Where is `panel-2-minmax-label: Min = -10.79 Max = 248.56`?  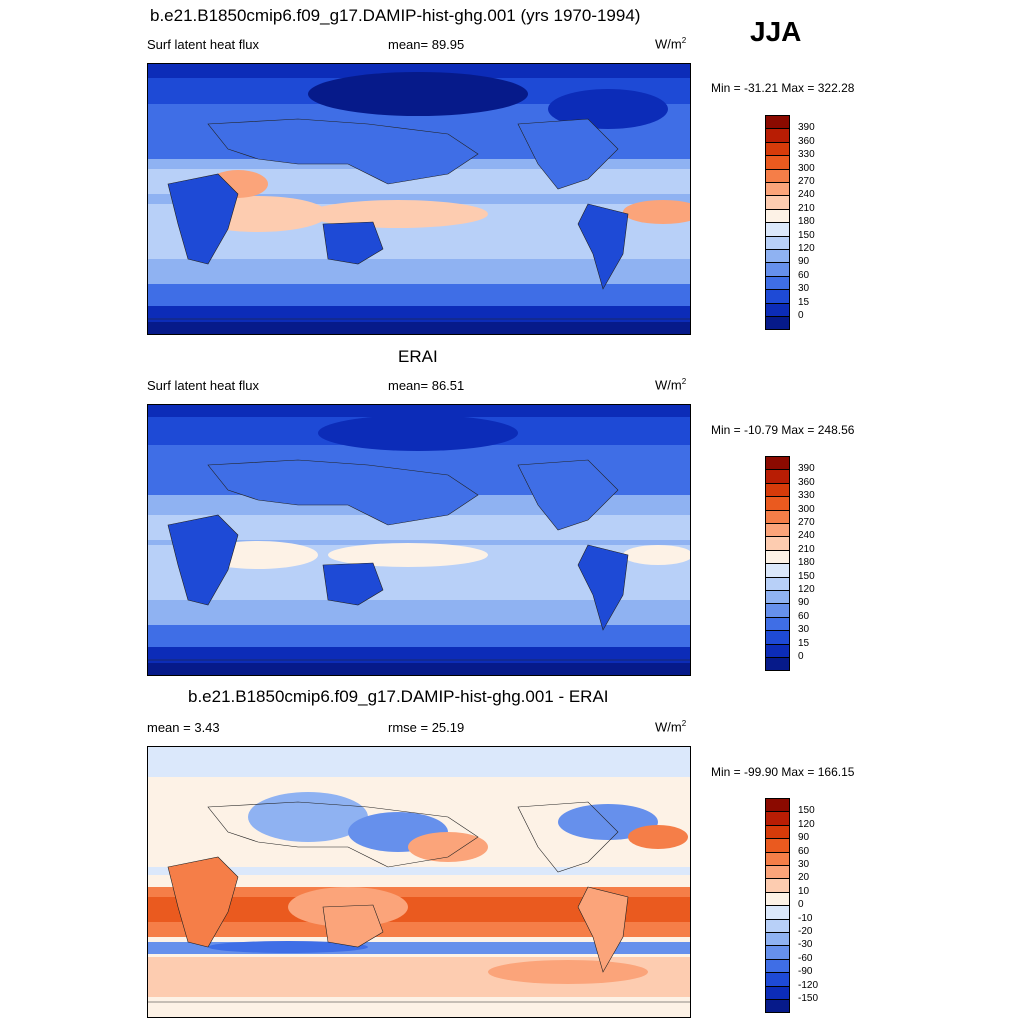
panel-2-minmax-label: Min = -10.79 Max = 248.56 is located at coordinates (783, 430).